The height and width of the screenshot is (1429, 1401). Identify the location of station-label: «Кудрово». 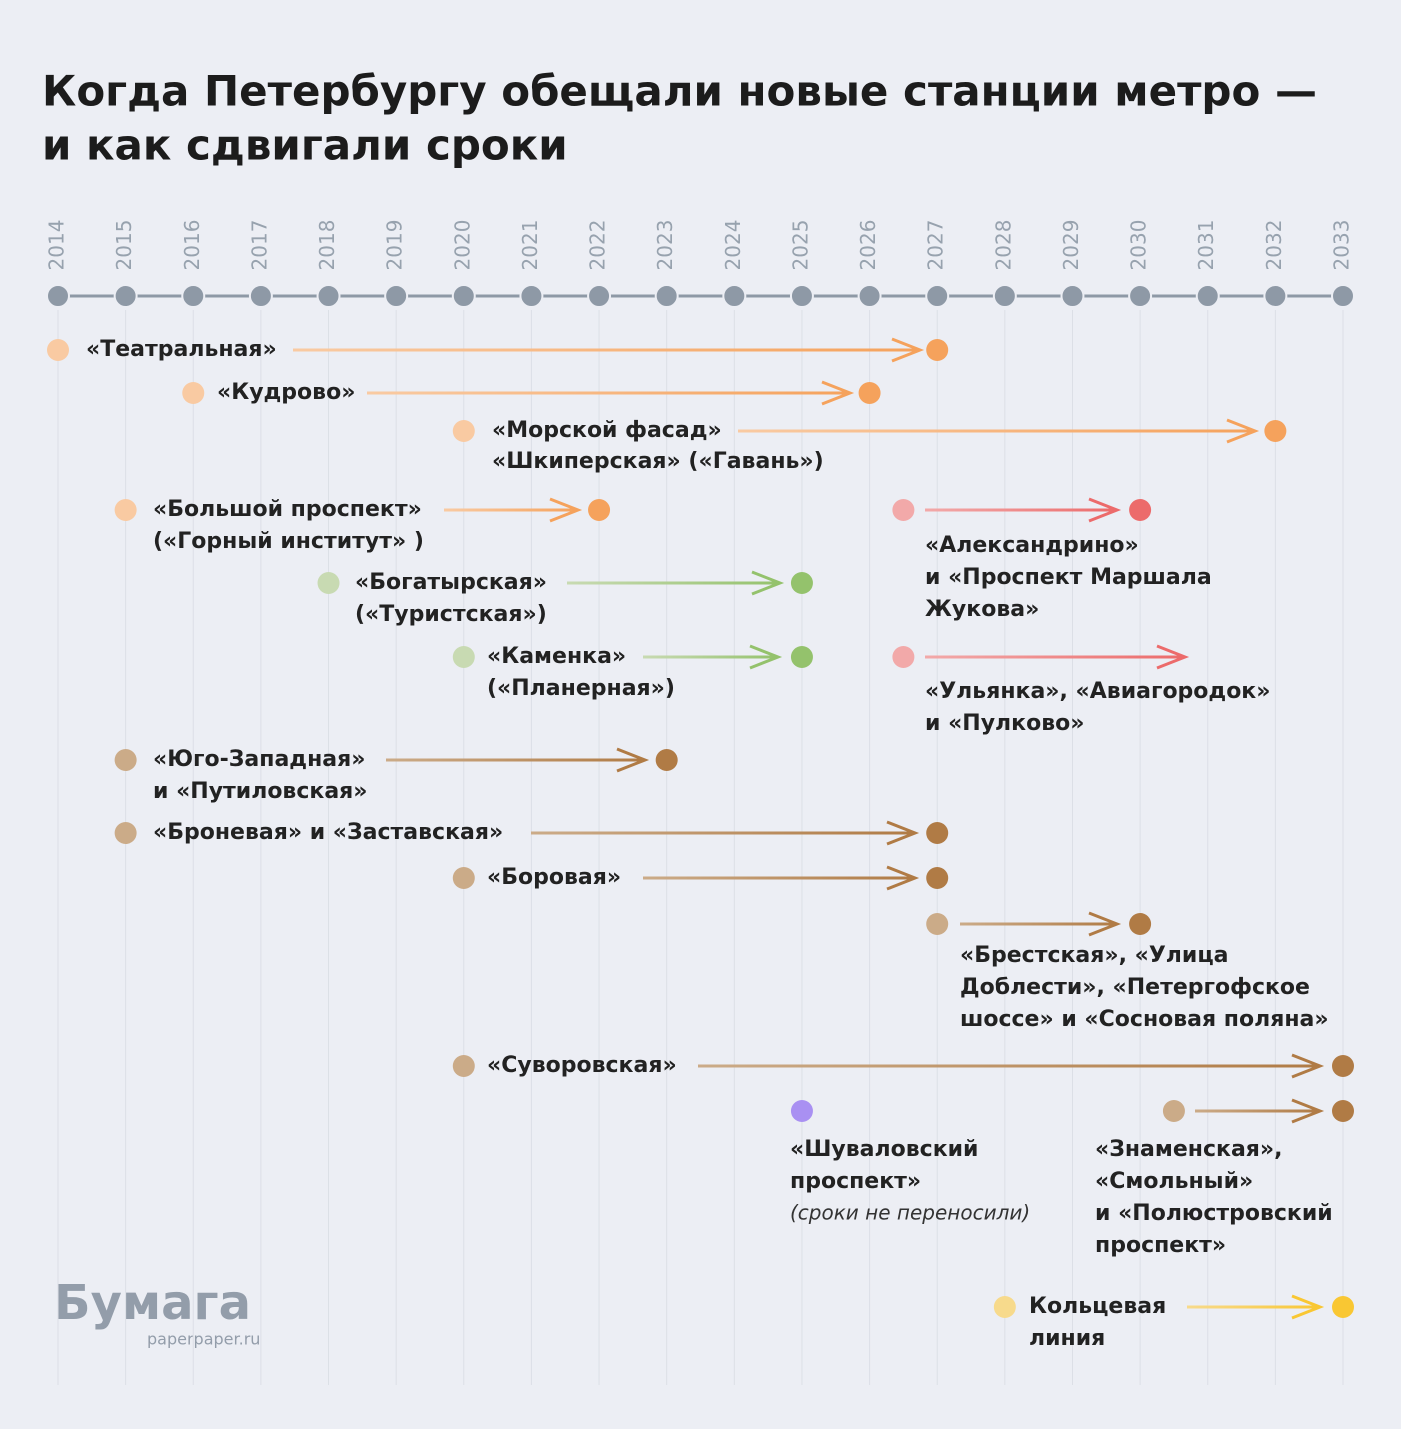
(286, 392).